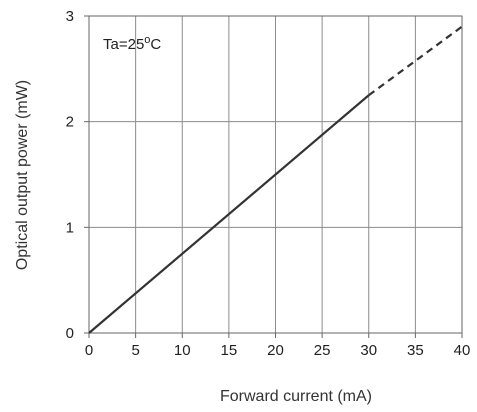 The height and width of the screenshot is (412, 477). Describe the element at coordinates (415, 61) in the screenshot. I see `series-line-dashed` at that location.